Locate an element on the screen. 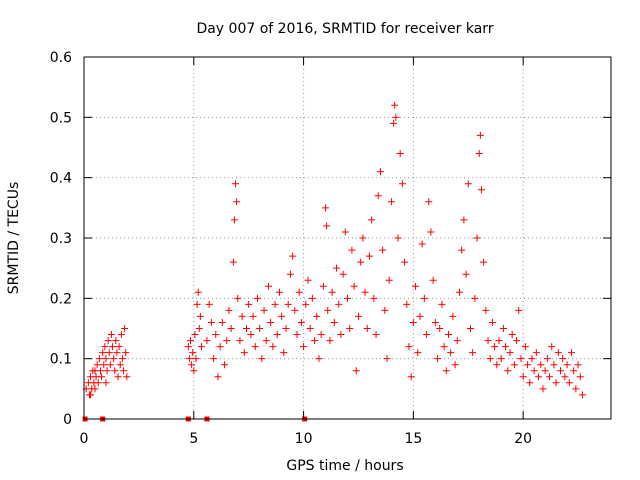  y-tick-label: 0.4 is located at coordinates (61, 179).